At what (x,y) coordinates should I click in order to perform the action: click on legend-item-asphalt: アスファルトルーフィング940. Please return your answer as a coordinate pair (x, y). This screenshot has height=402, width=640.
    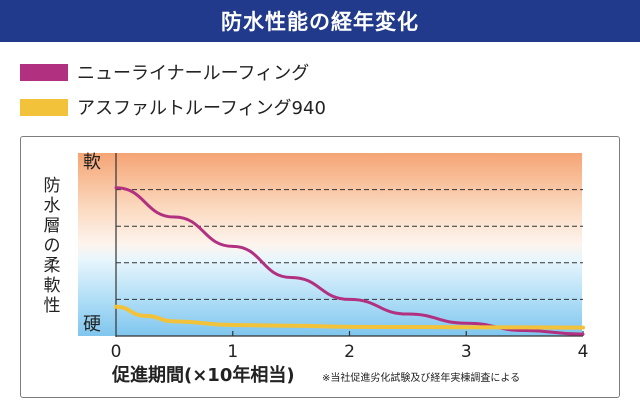
    Looking at the image, I should click on (173, 107).